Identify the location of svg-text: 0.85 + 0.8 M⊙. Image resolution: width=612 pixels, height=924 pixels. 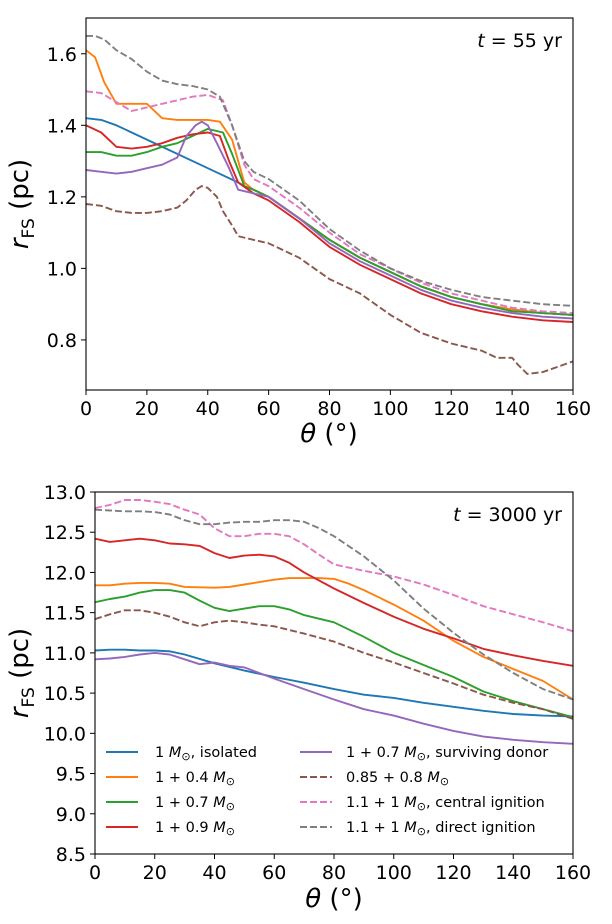
(397, 779).